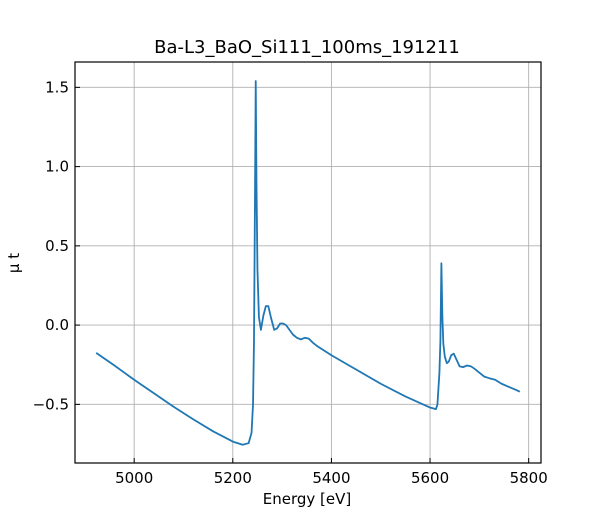 The height and width of the screenshot is (520, 600). Describe the element at coordinates (134, 478) in the screenshot. I see `x-tick-label: 5000` at that location.